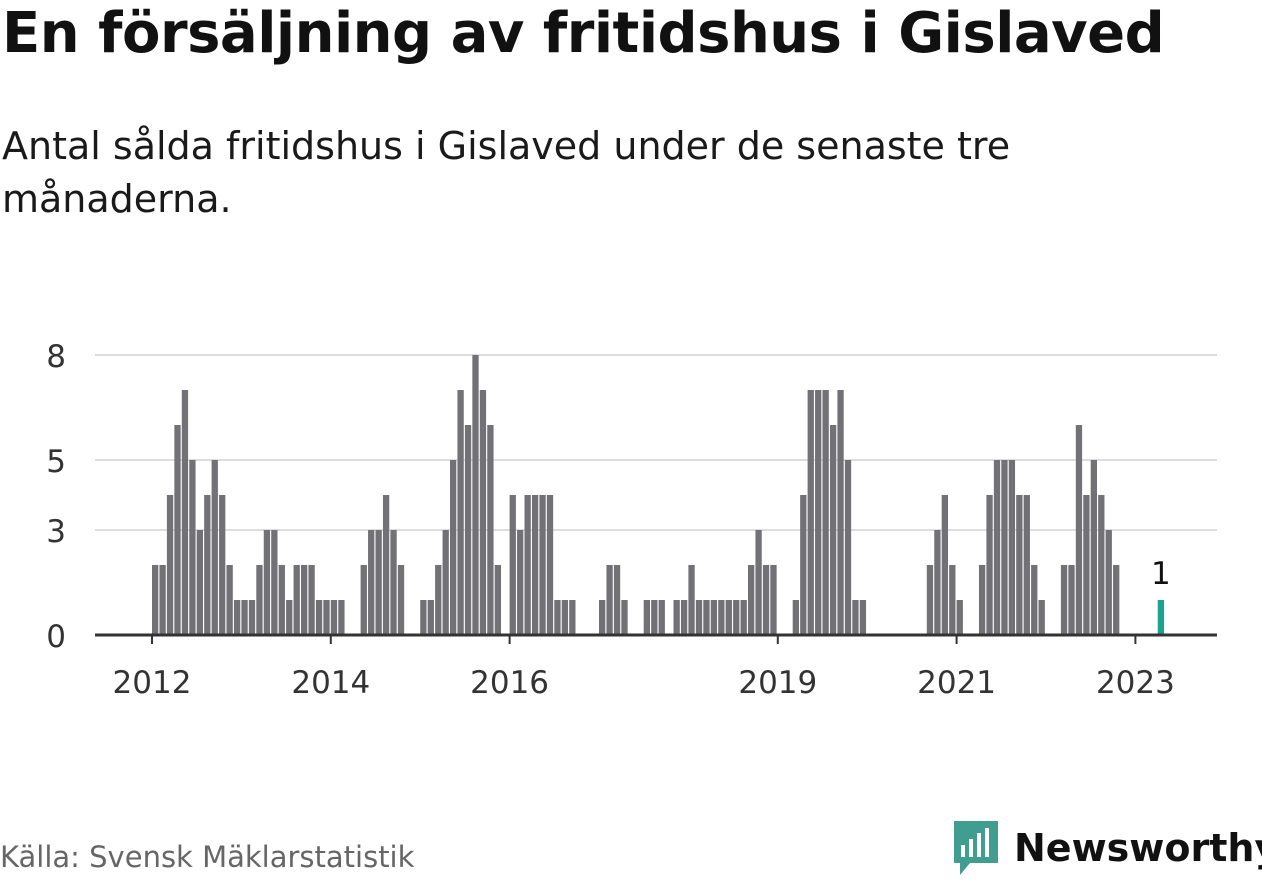  Describe the element at coordinates (1135, 683) in the screenshot. I see `x-tick-label: 2023` at that location.